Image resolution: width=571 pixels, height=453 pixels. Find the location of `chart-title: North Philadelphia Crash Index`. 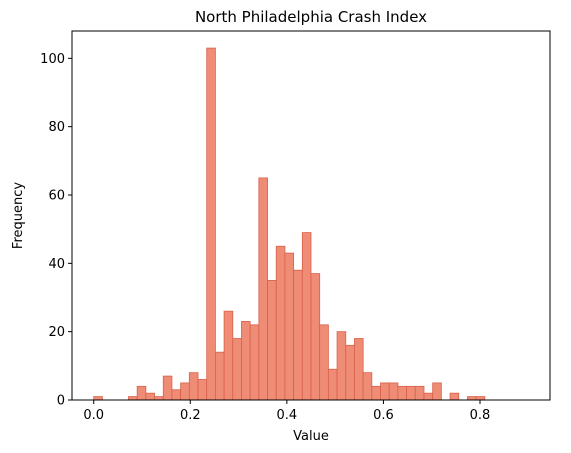

chart-title: North Philadelphia Crash Index is located at coordinates (311, 17).